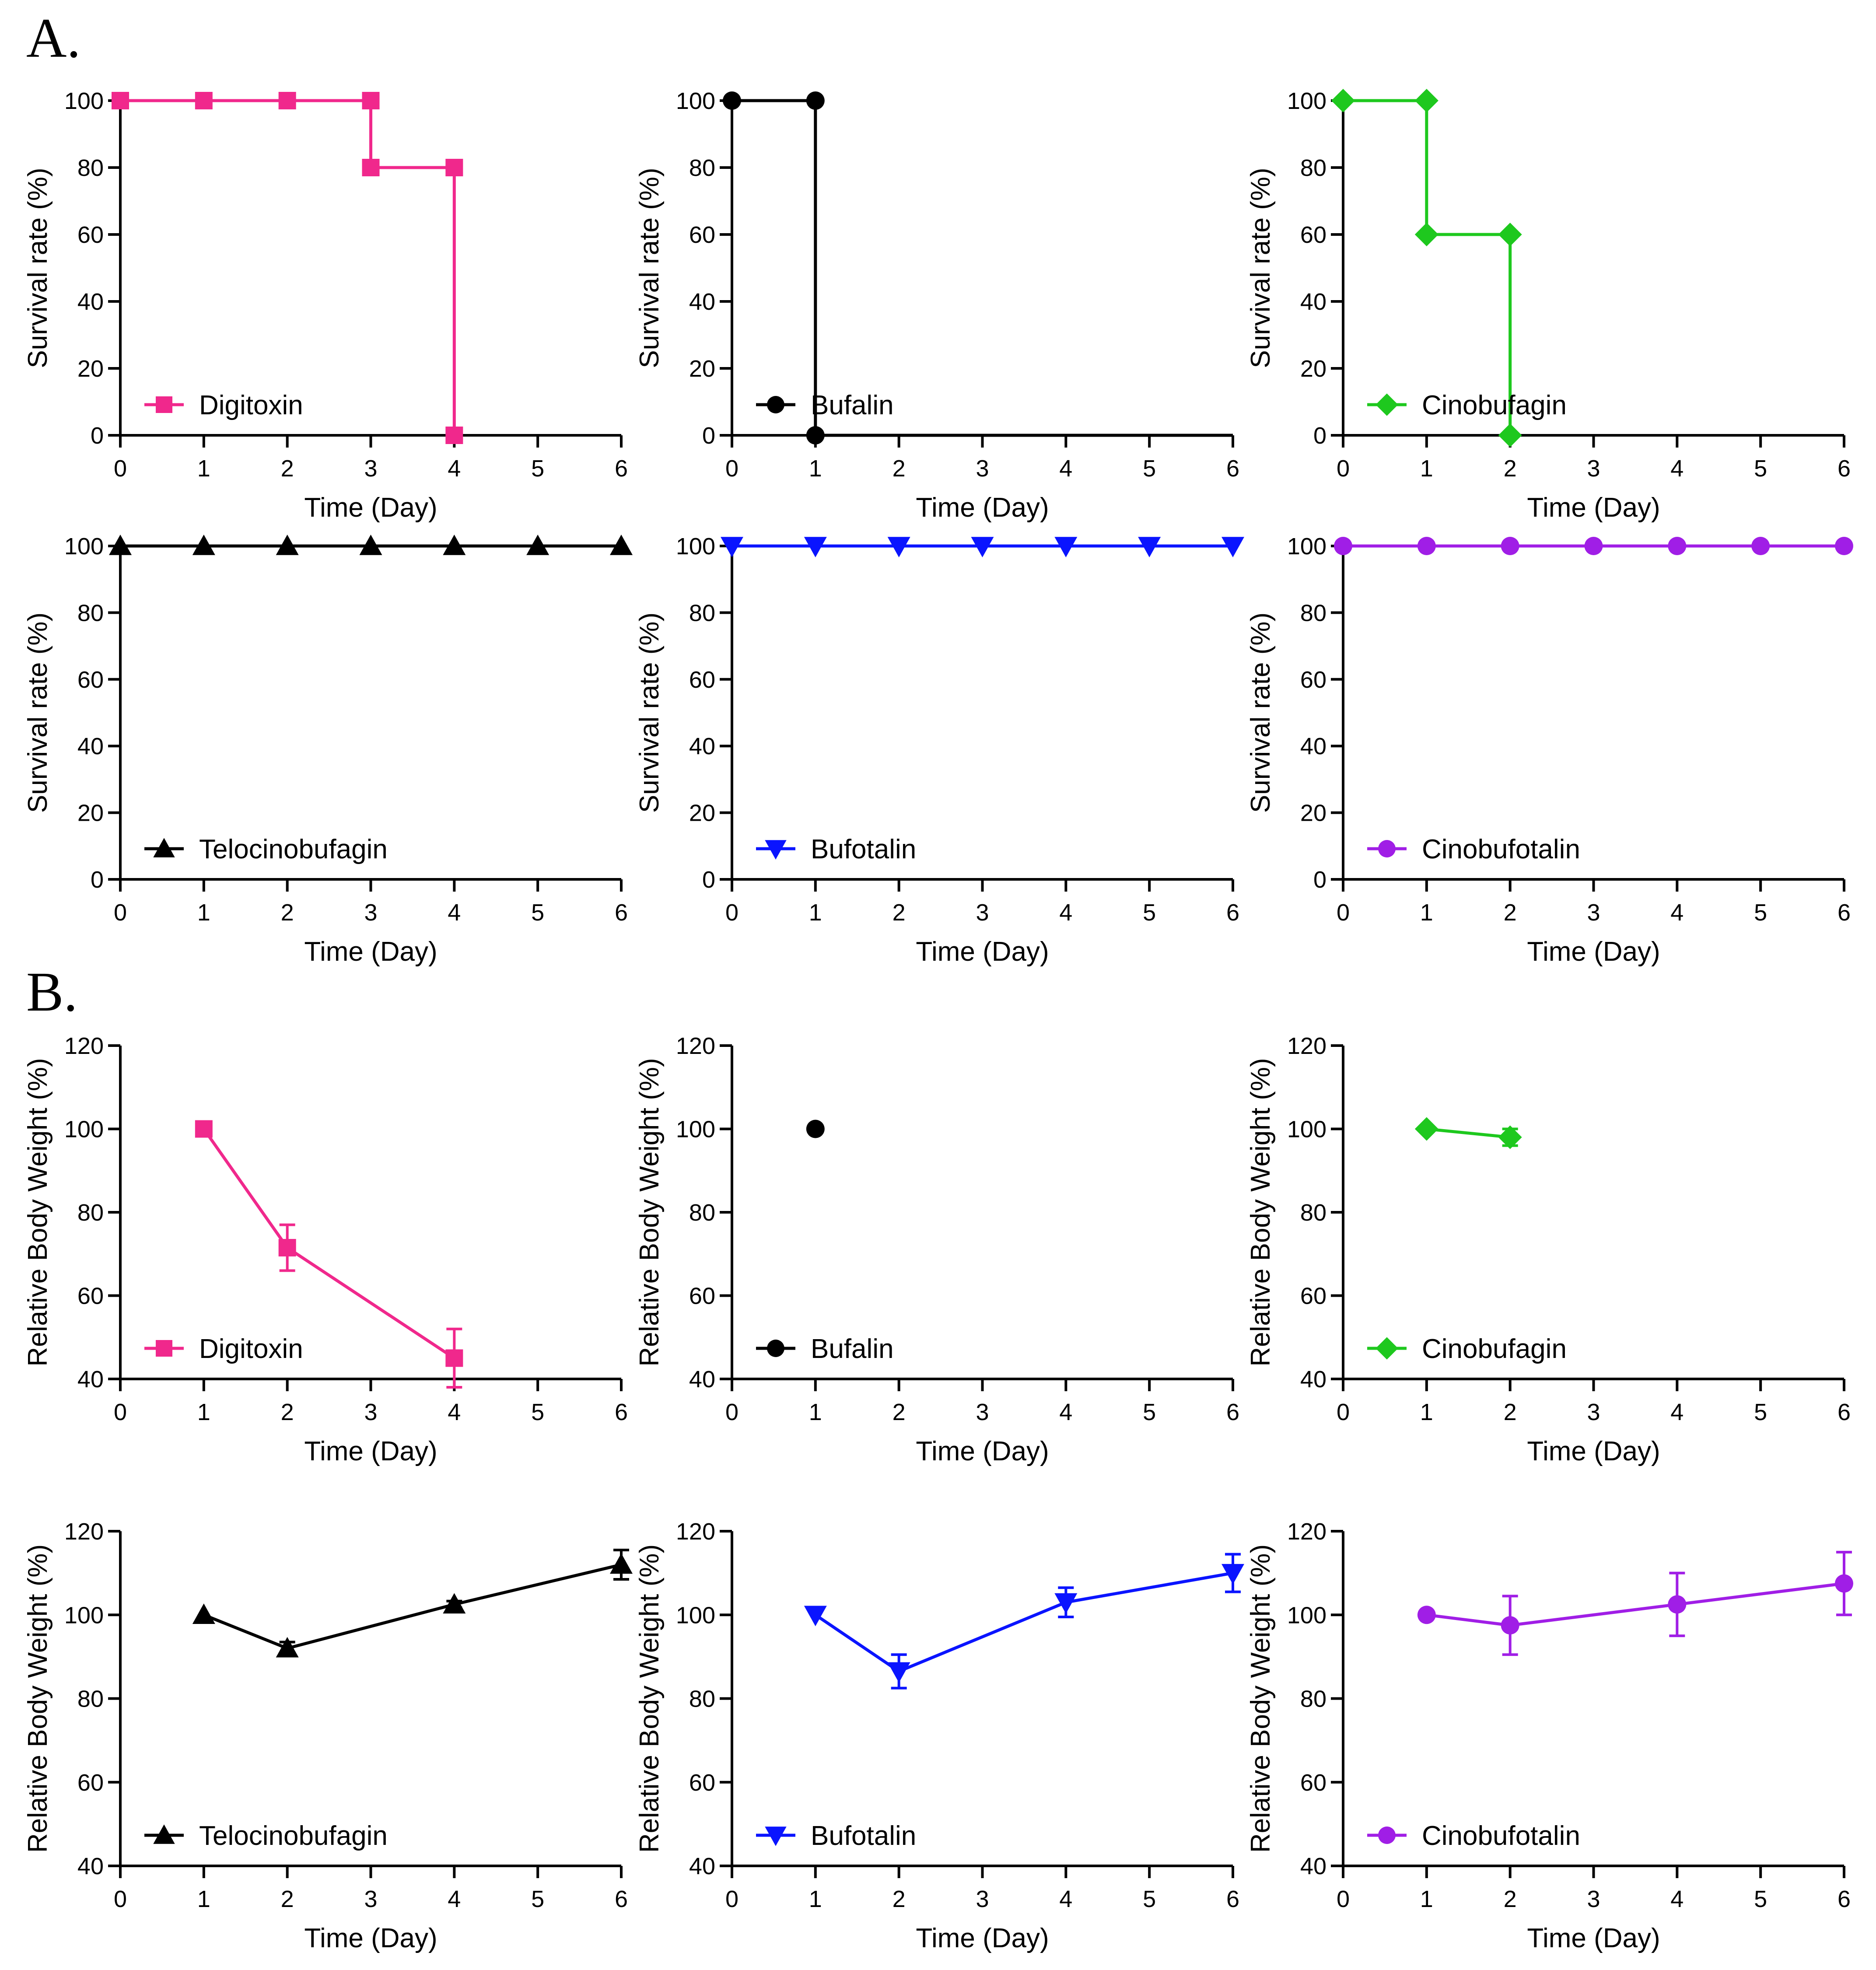 This screenshot has width=1876, height=1970. What do you see at coordinates (293, 1836) in the screenshot?
I see `legend-label: Telocinobufagin` at bounding box center [293, 1836].